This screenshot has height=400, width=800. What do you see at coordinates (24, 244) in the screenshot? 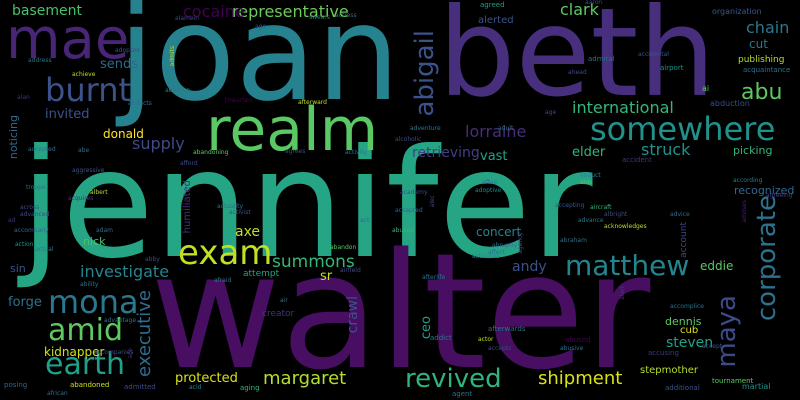
I see `word-actual: action` at bounding box center [24, 244].